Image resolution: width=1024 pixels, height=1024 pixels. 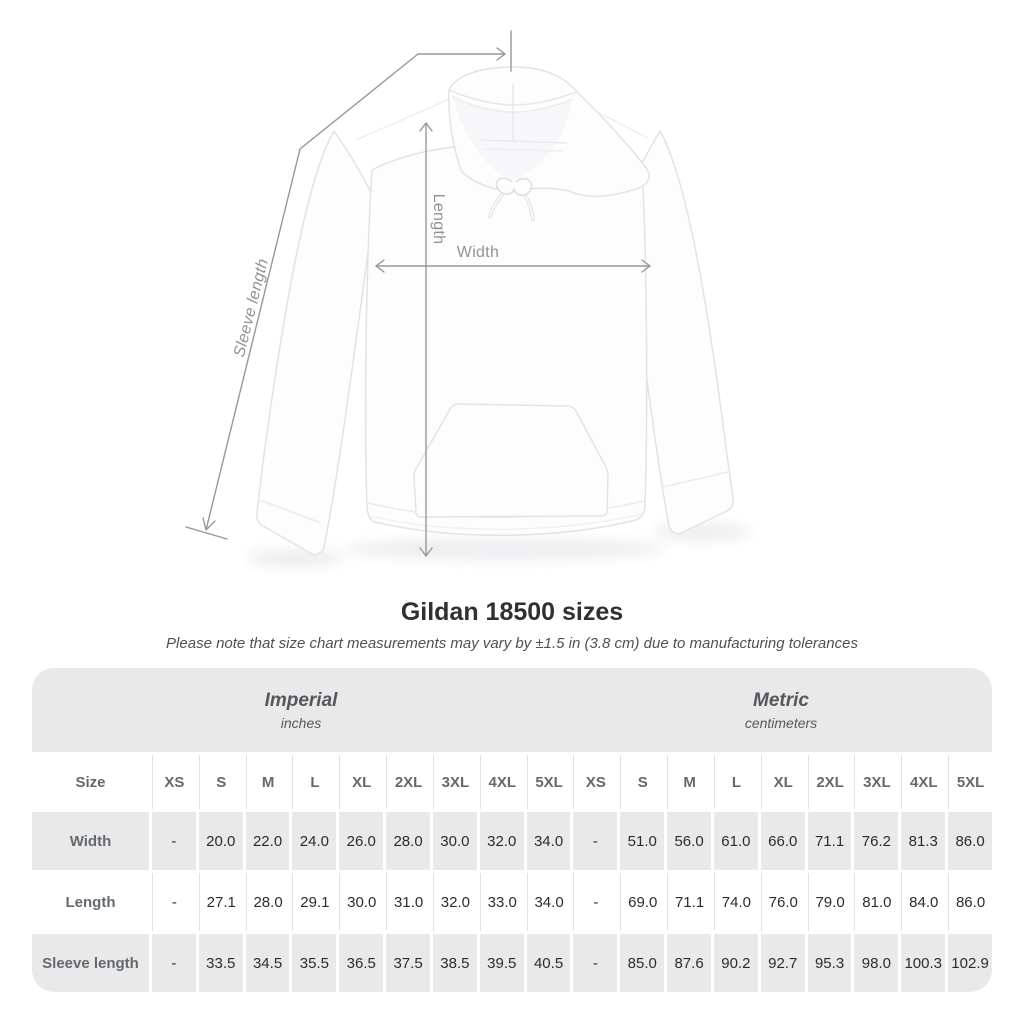 I want to click on right-cuff-seam, so click(x=695, y=479).